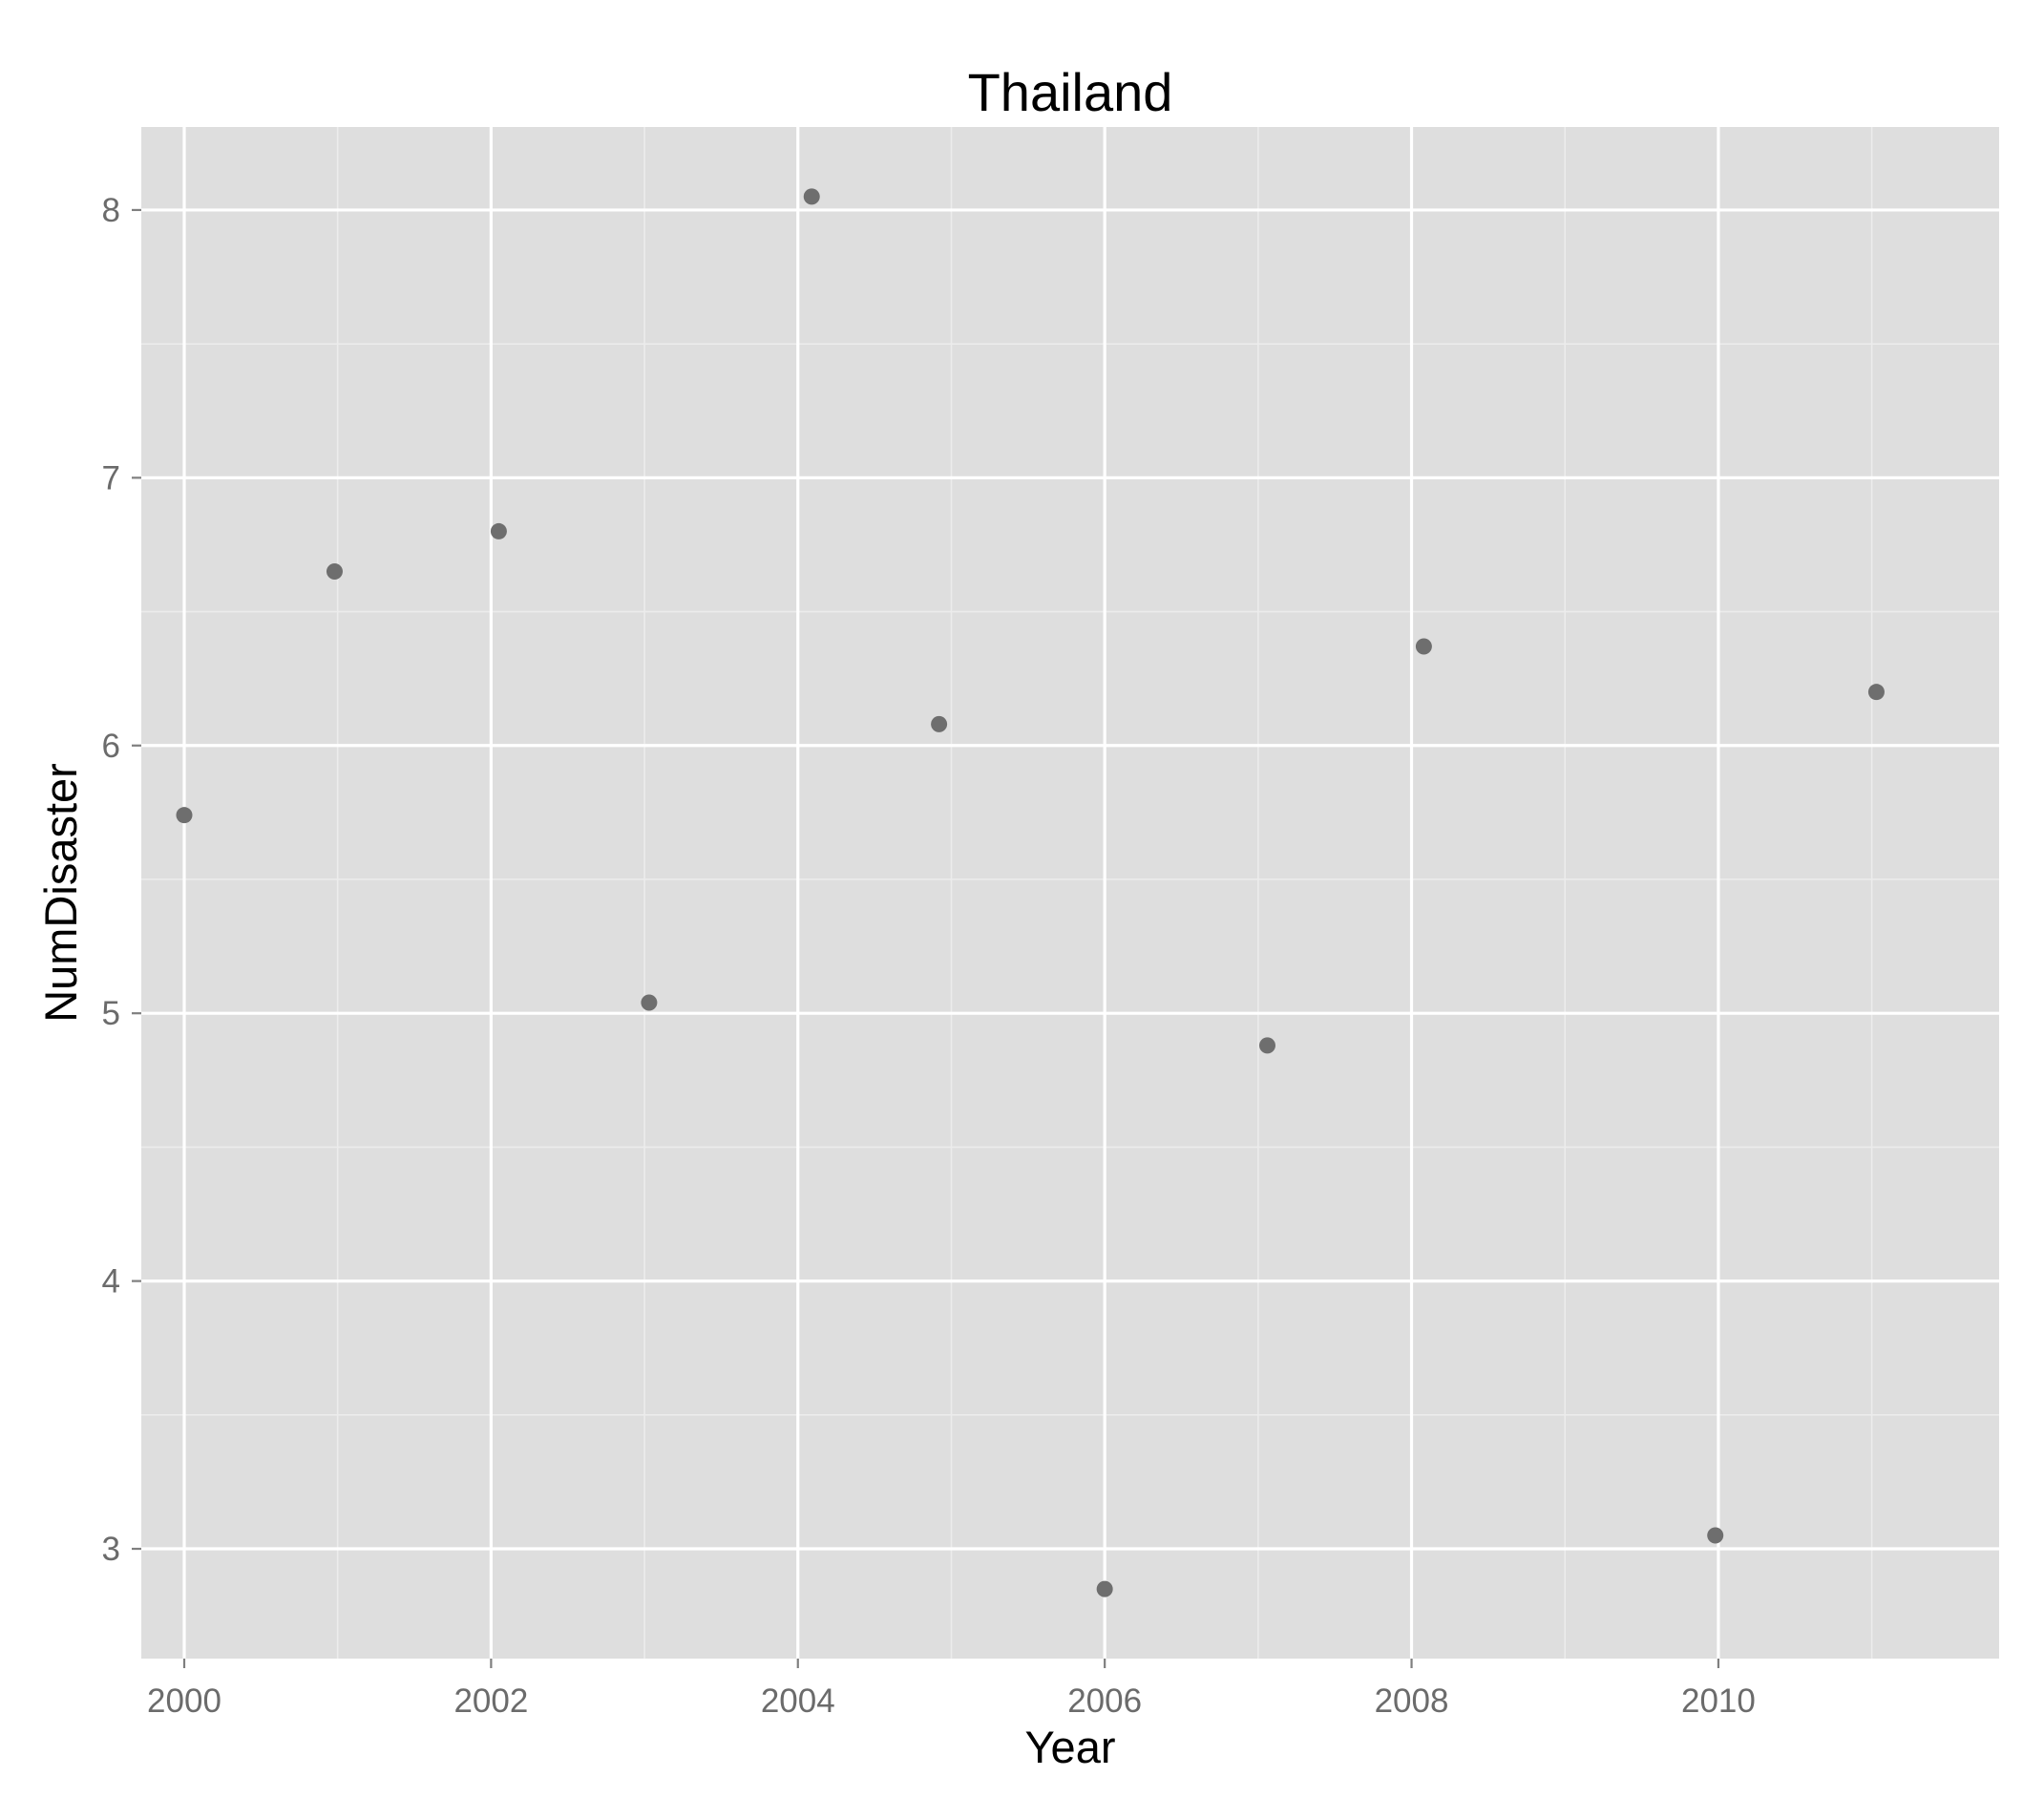 The image size is (2044, 1798). Describe the element at coordinates (490, 1701) in the screenshot. I see `x-tick-label: 2002` at that location.